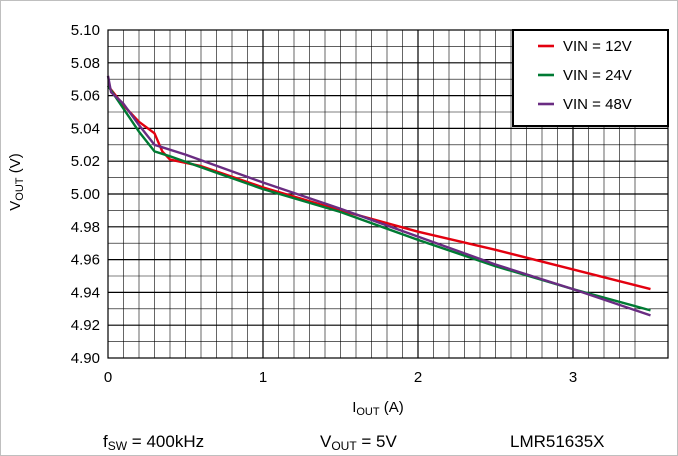  I want to click on footer-fsw: fSW = 400kHz, so click(153, 442).